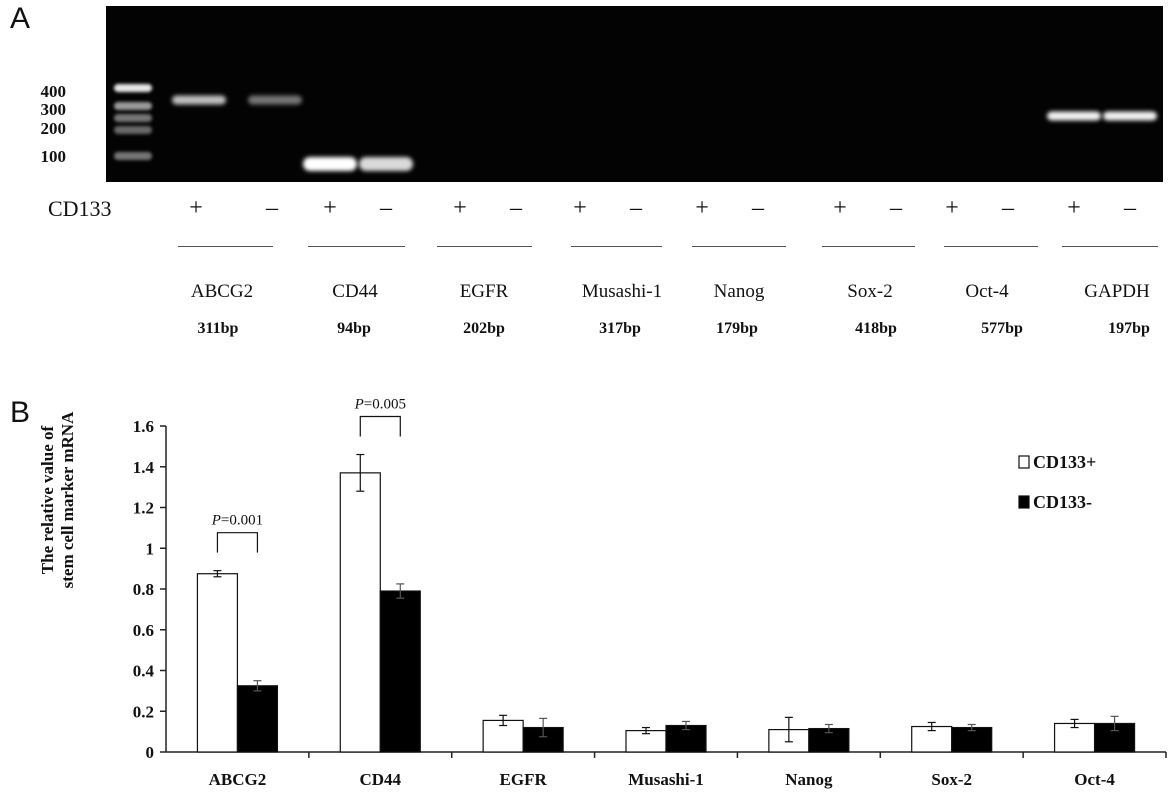  What do you see at coordinates (1064, 462) in the screenshot?
I see `legend-label: CD133+` at bounding box center [1064, 462].